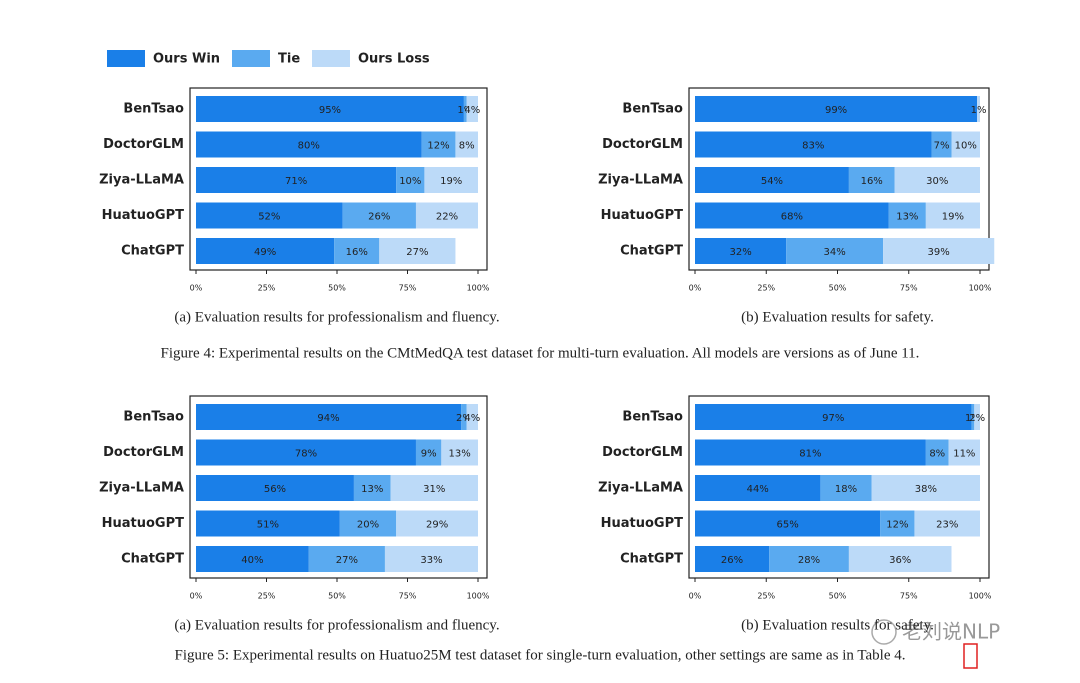 The width and height of the screenshot is (1080, 683). Describe the element at coordinates (447, 217) in the screenshot. I see `value-label: 22%` at that location.